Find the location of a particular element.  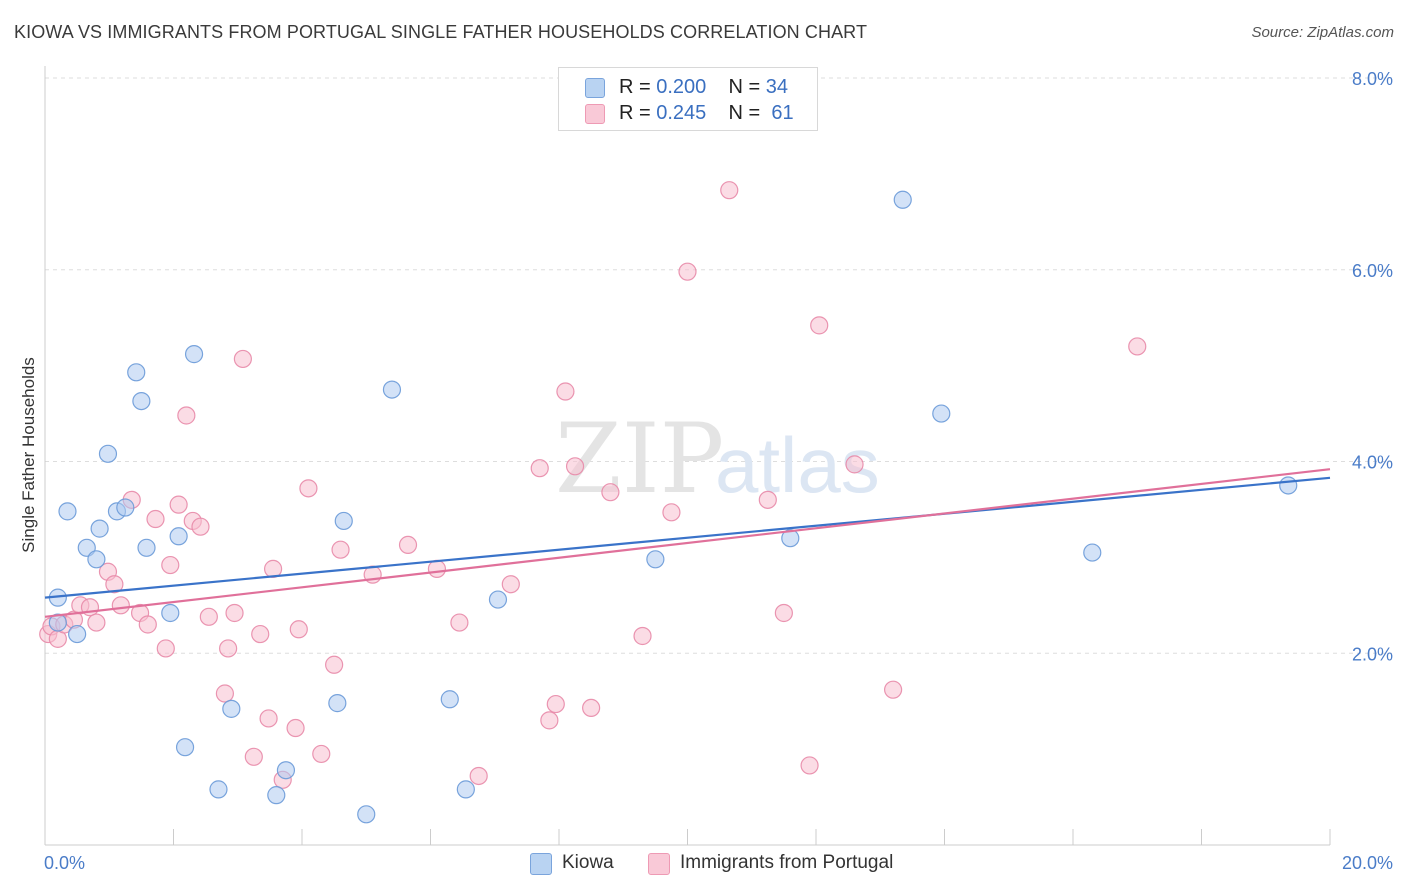

legend-n-value: 34 is located at coordinates (777, 87).